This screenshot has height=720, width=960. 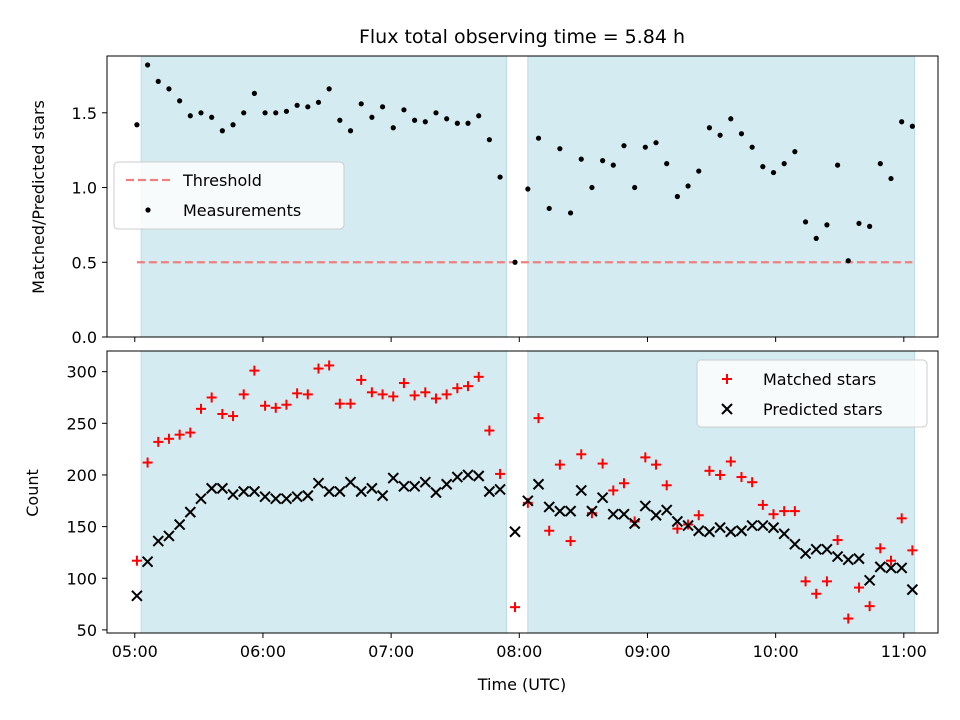 I want to click on predicted-point-24-b, so click(x=393, y=478).